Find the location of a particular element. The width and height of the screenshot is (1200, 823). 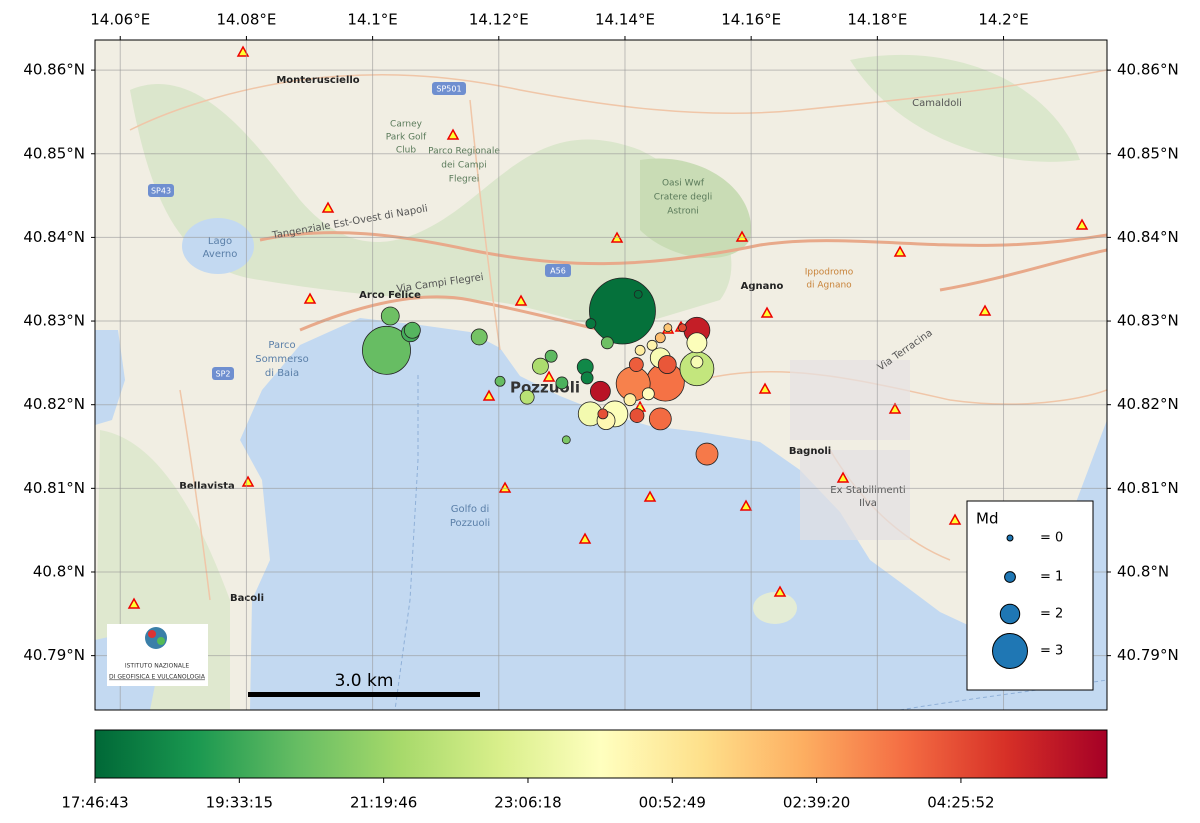

x-tick-label: 14.1°E is located at coordinates (372, 20).